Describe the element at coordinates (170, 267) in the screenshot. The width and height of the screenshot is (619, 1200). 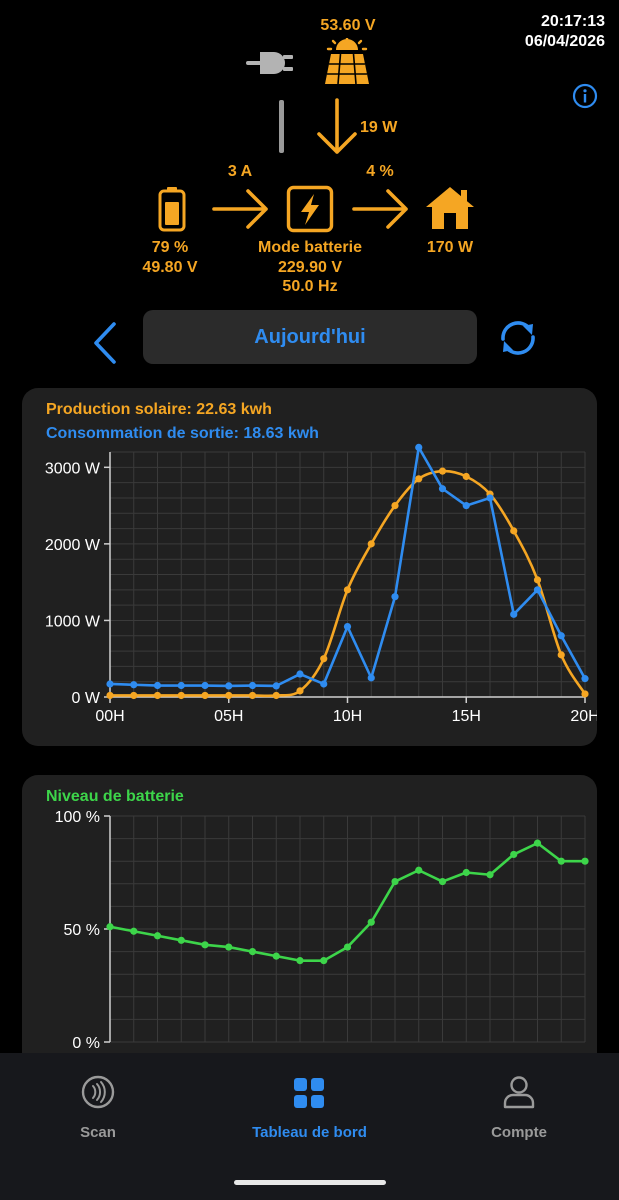
I see `battery-voltage: 49.80 V` at that location.